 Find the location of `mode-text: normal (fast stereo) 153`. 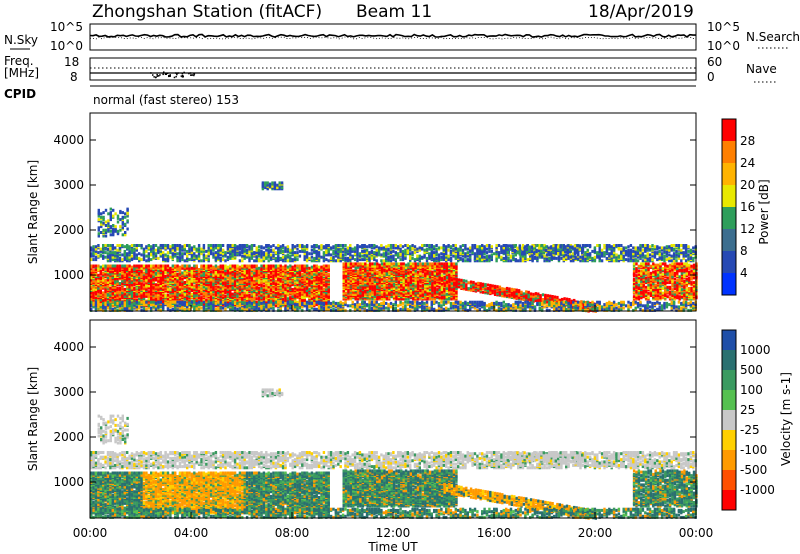

mode-text: normal (fast stereo) 153 is located at coordinates (166, 100).